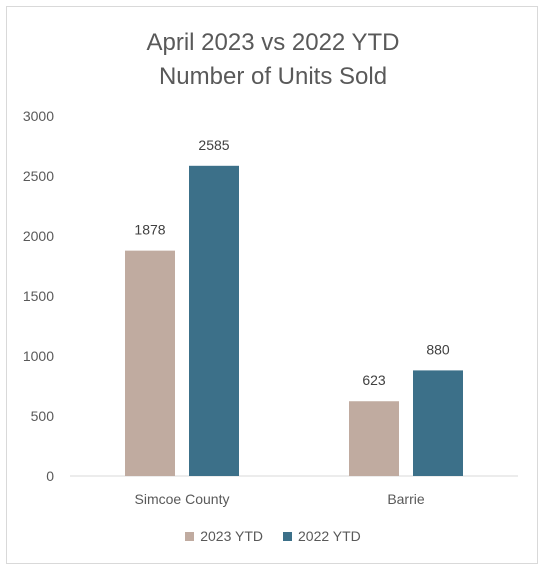 The image size is (546, 572). Describe the element at coordinates (38, 116) in the screenshot. I see `y-tick-label: 3000` at that location.